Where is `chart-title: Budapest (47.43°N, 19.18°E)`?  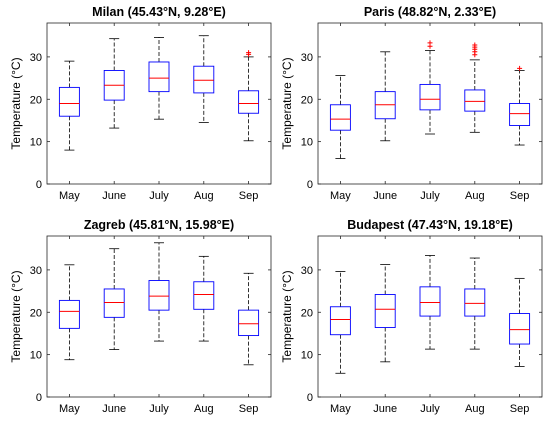
chart-title: Budapest (47.43°N, 19.18°E) is located at coordinates (430, 225).